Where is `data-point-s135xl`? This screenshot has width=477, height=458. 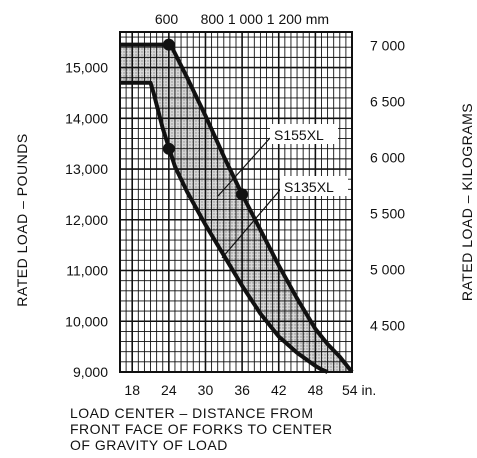 data-point-s135xl is located at coordinates (168, 148).